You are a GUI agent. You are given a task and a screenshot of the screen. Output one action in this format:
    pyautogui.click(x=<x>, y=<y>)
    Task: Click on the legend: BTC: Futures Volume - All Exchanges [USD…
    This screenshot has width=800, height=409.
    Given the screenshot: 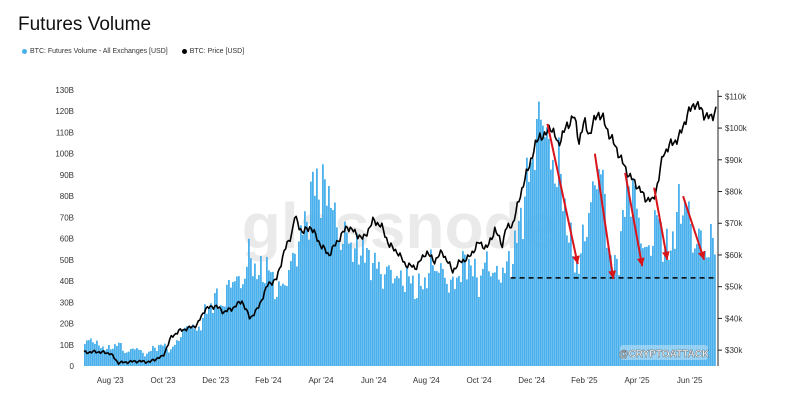 What is the action you would take?
    pyautogui.click(x=133, y=51)
    